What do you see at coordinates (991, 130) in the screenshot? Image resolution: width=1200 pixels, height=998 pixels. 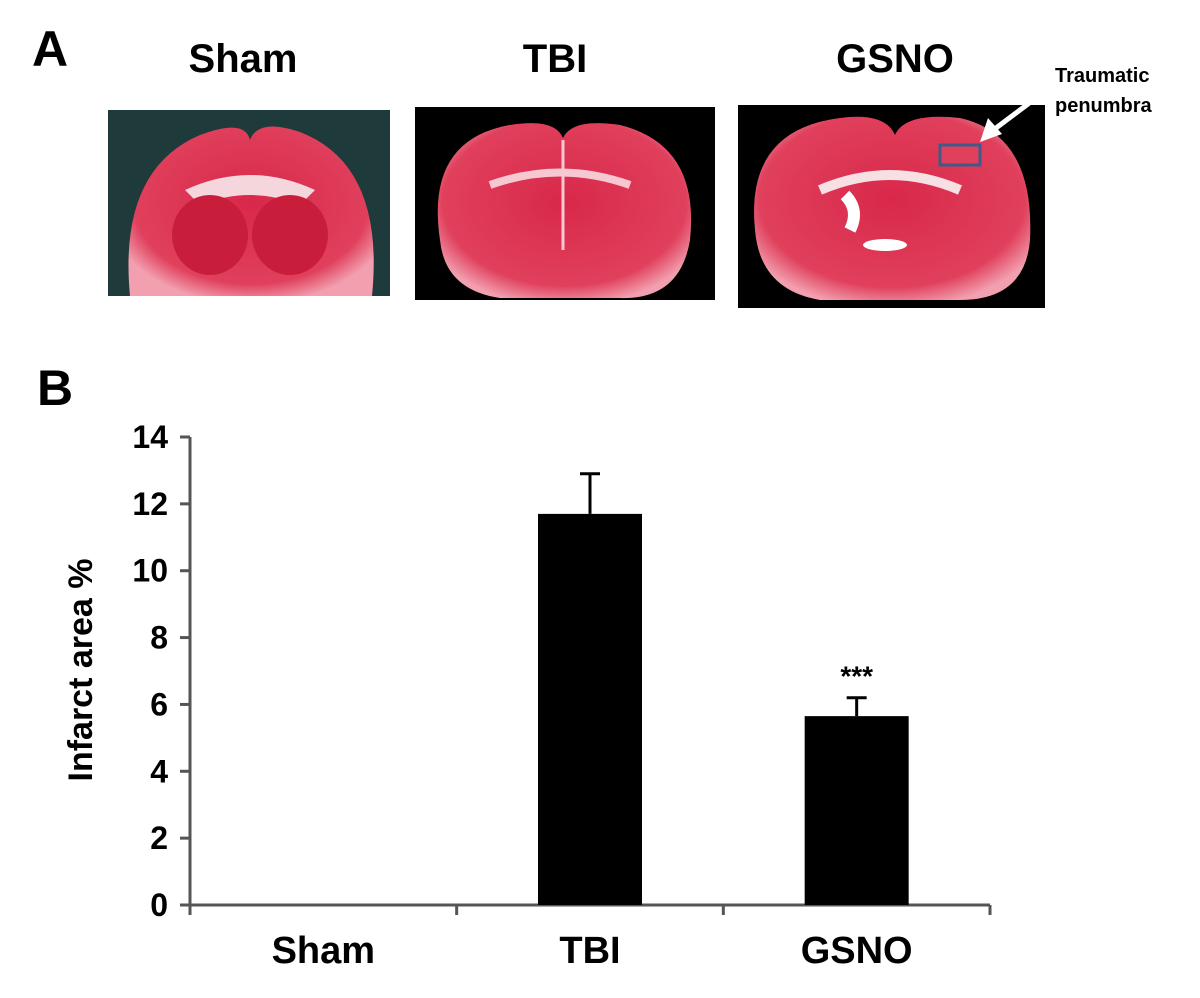 I see `arrow-head` at bounding box center [991, 130].